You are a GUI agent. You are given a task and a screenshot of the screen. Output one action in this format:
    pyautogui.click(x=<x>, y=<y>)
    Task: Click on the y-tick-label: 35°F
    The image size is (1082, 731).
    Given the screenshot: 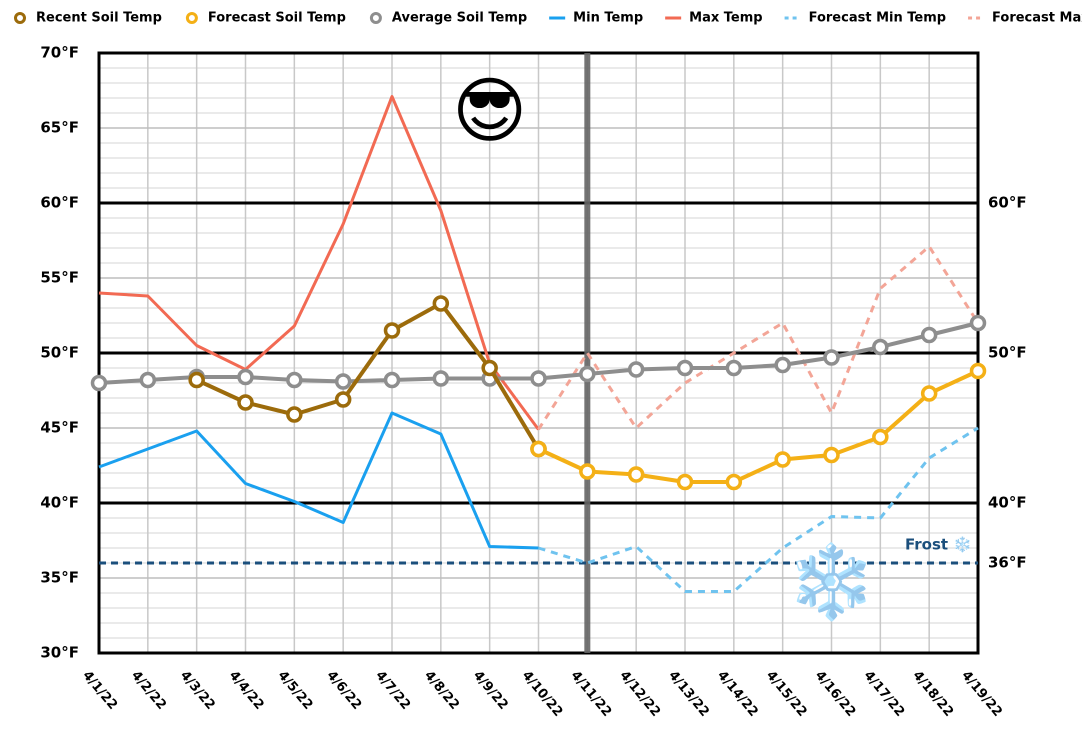 What is the action you would take?
    pyautogui.click(x=59, y=578)
    